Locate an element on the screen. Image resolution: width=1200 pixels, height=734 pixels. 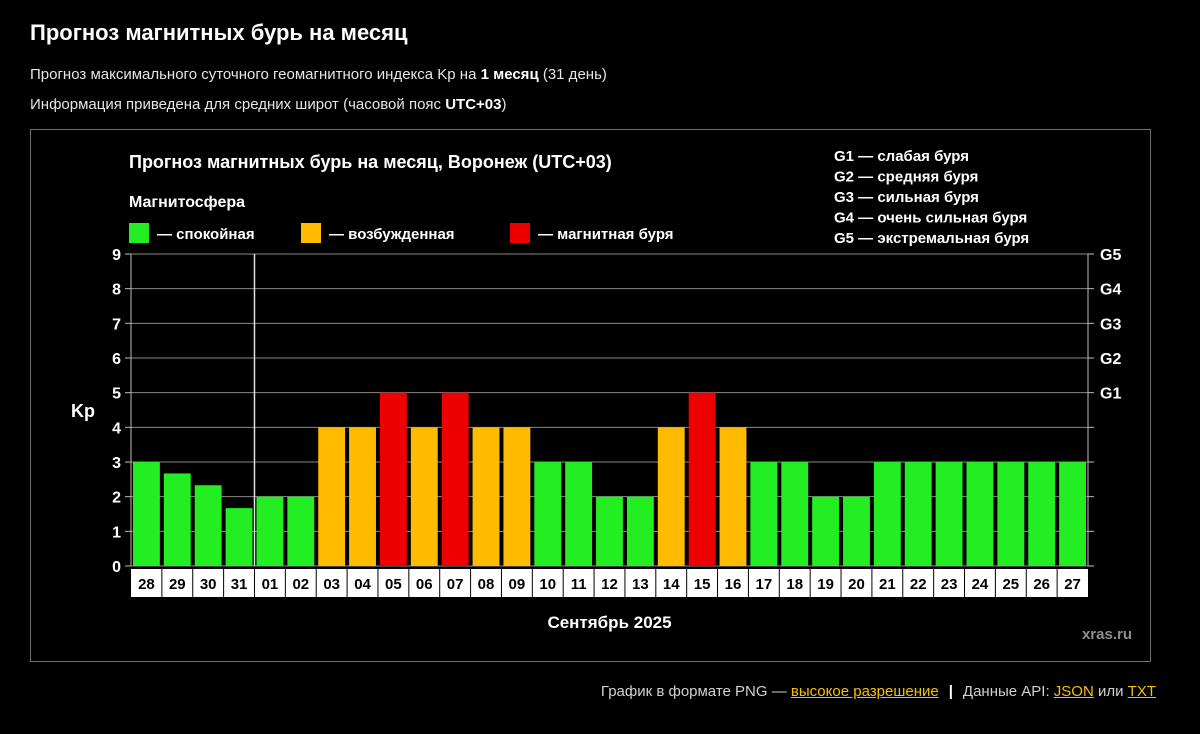
g-level-label: G5 is located at coordinates (1110, 255).